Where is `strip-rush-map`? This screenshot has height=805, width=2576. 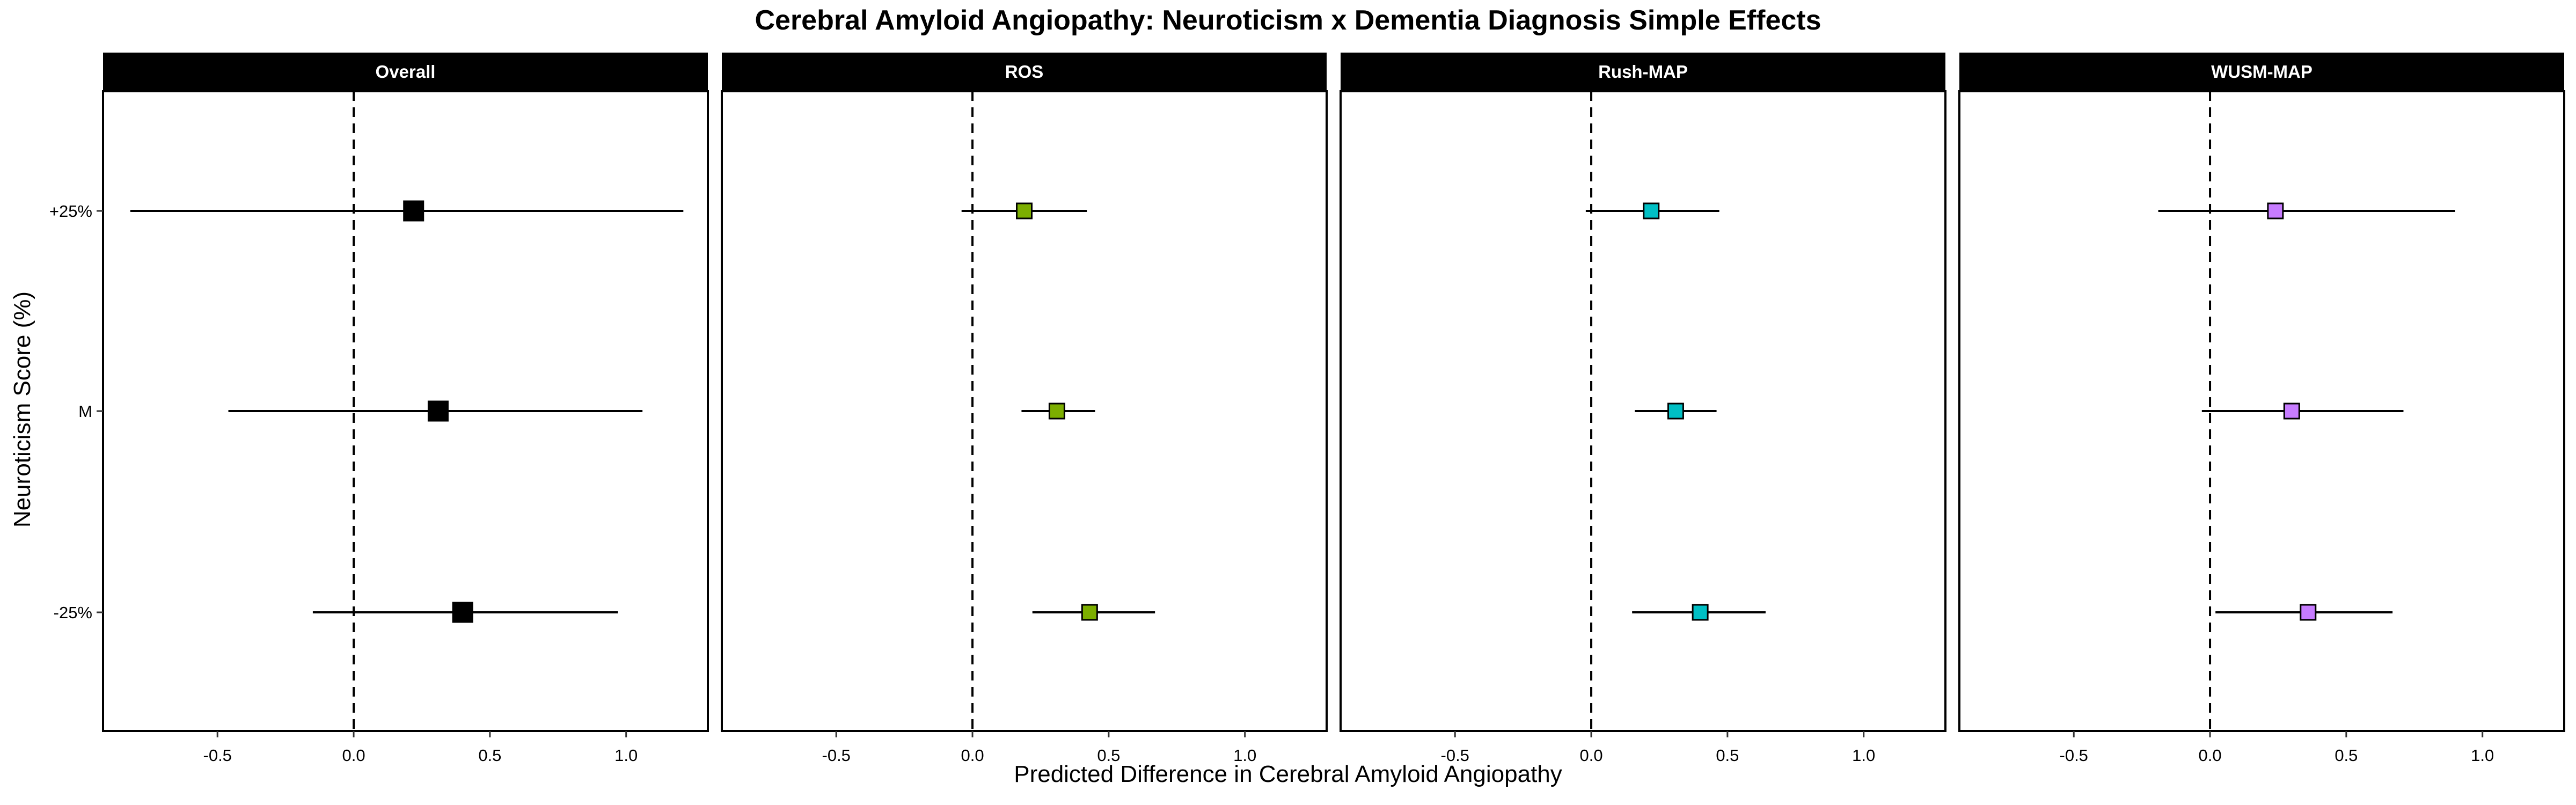 strip-rush-map is located at coordinates (1643, 72).